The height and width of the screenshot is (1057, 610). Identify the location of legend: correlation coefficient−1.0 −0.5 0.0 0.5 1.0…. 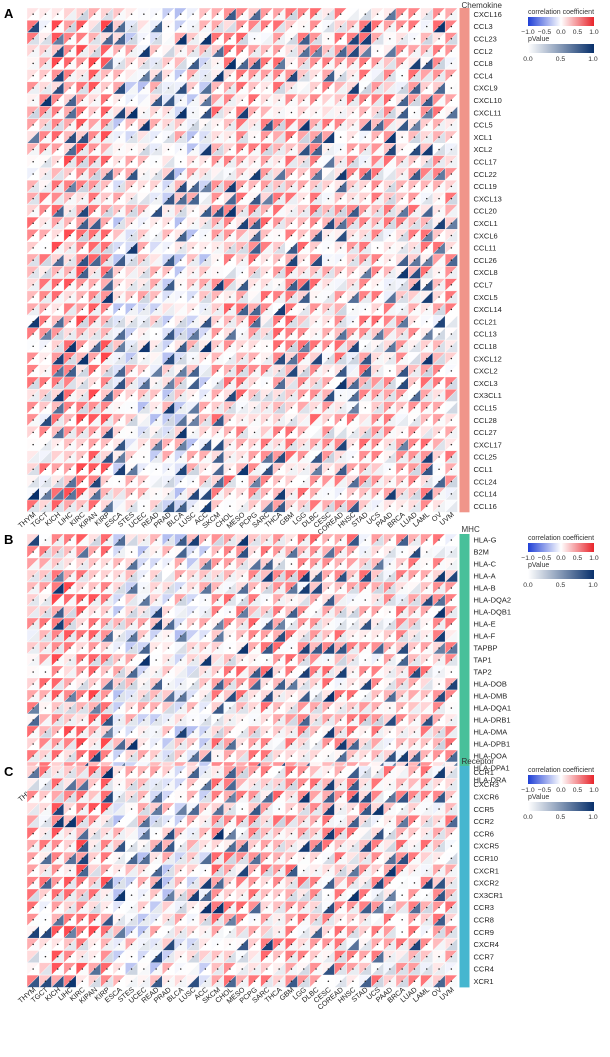
(560, 36).